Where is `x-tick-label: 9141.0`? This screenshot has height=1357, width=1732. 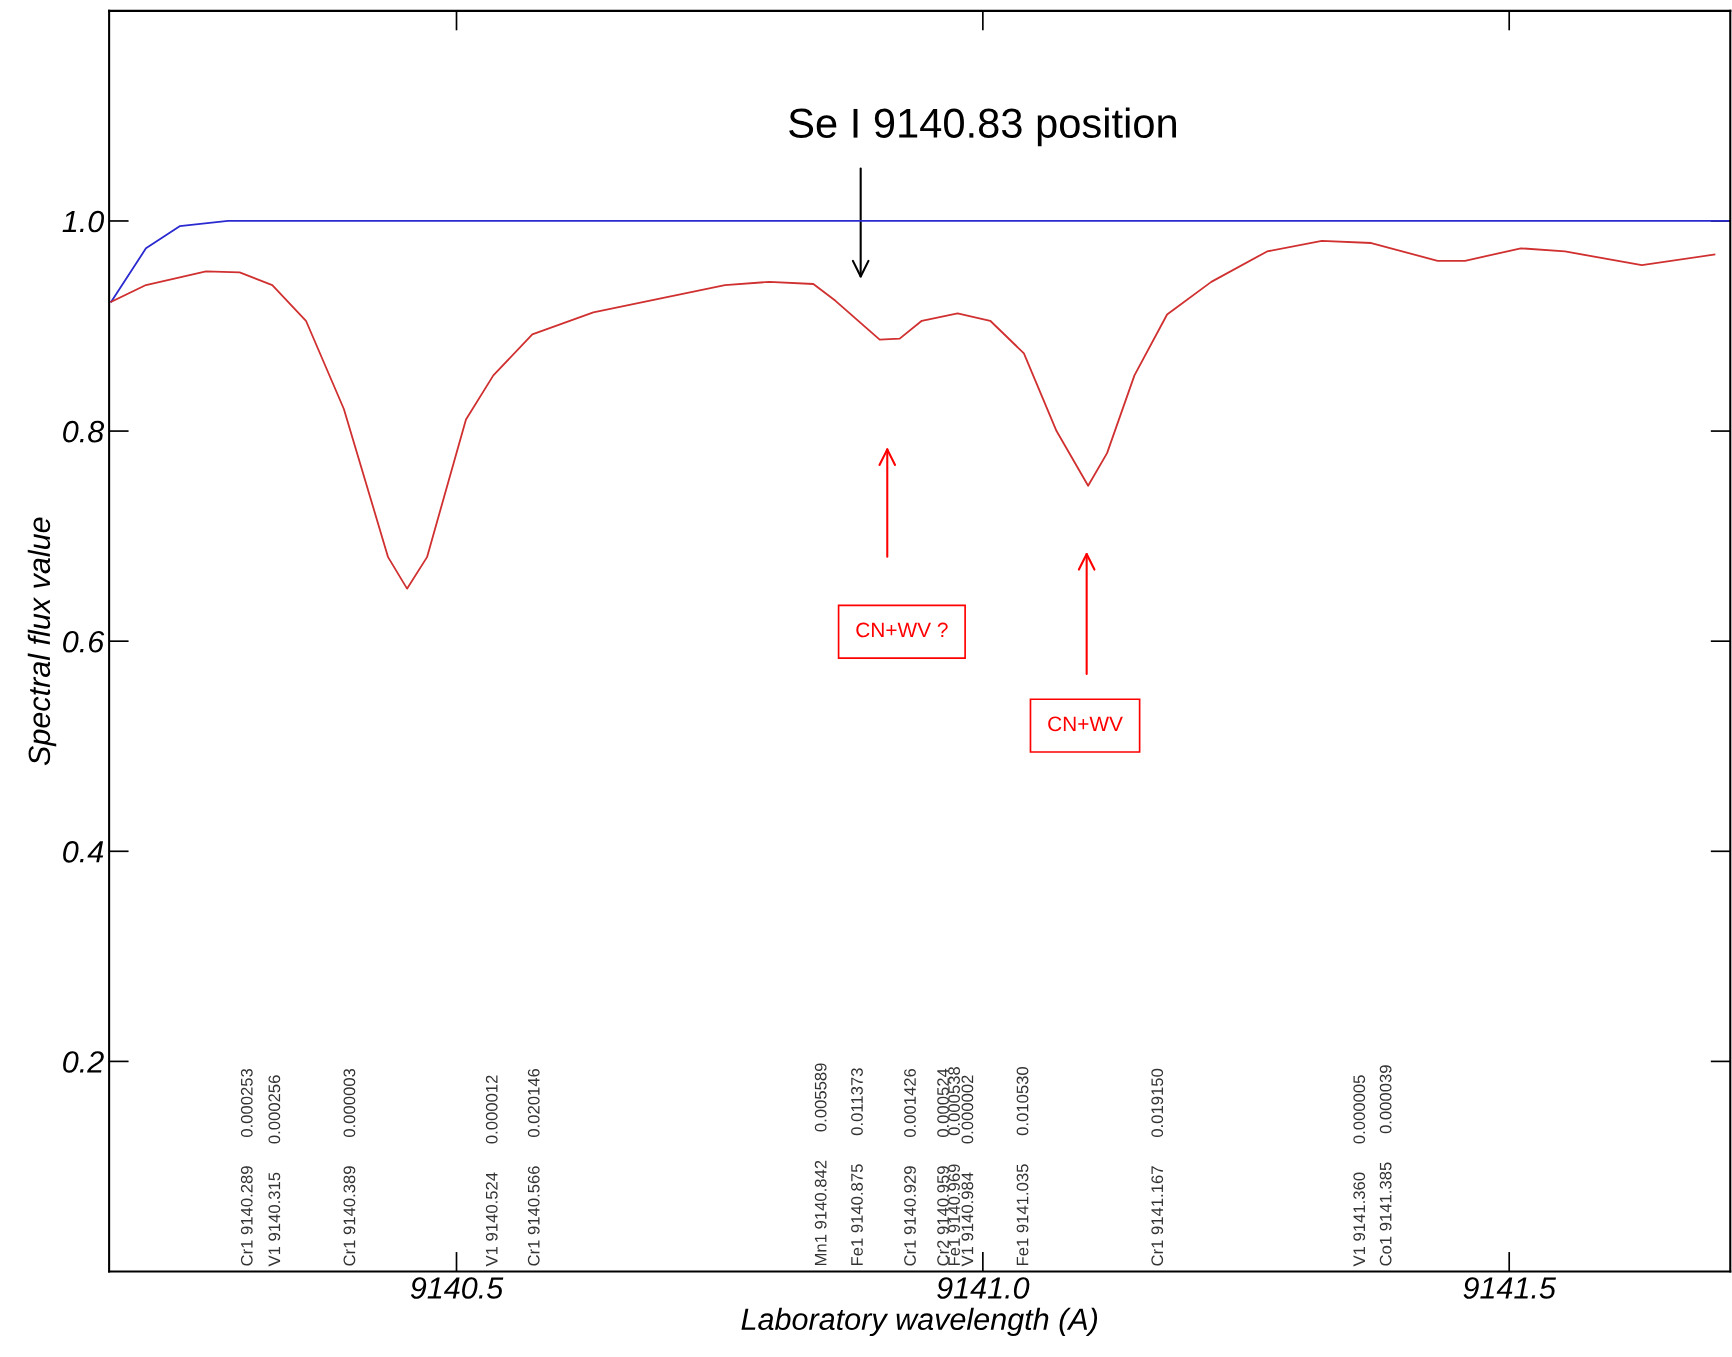
x-tick-label: 9141.0 is located at coordinates (983, 1288).